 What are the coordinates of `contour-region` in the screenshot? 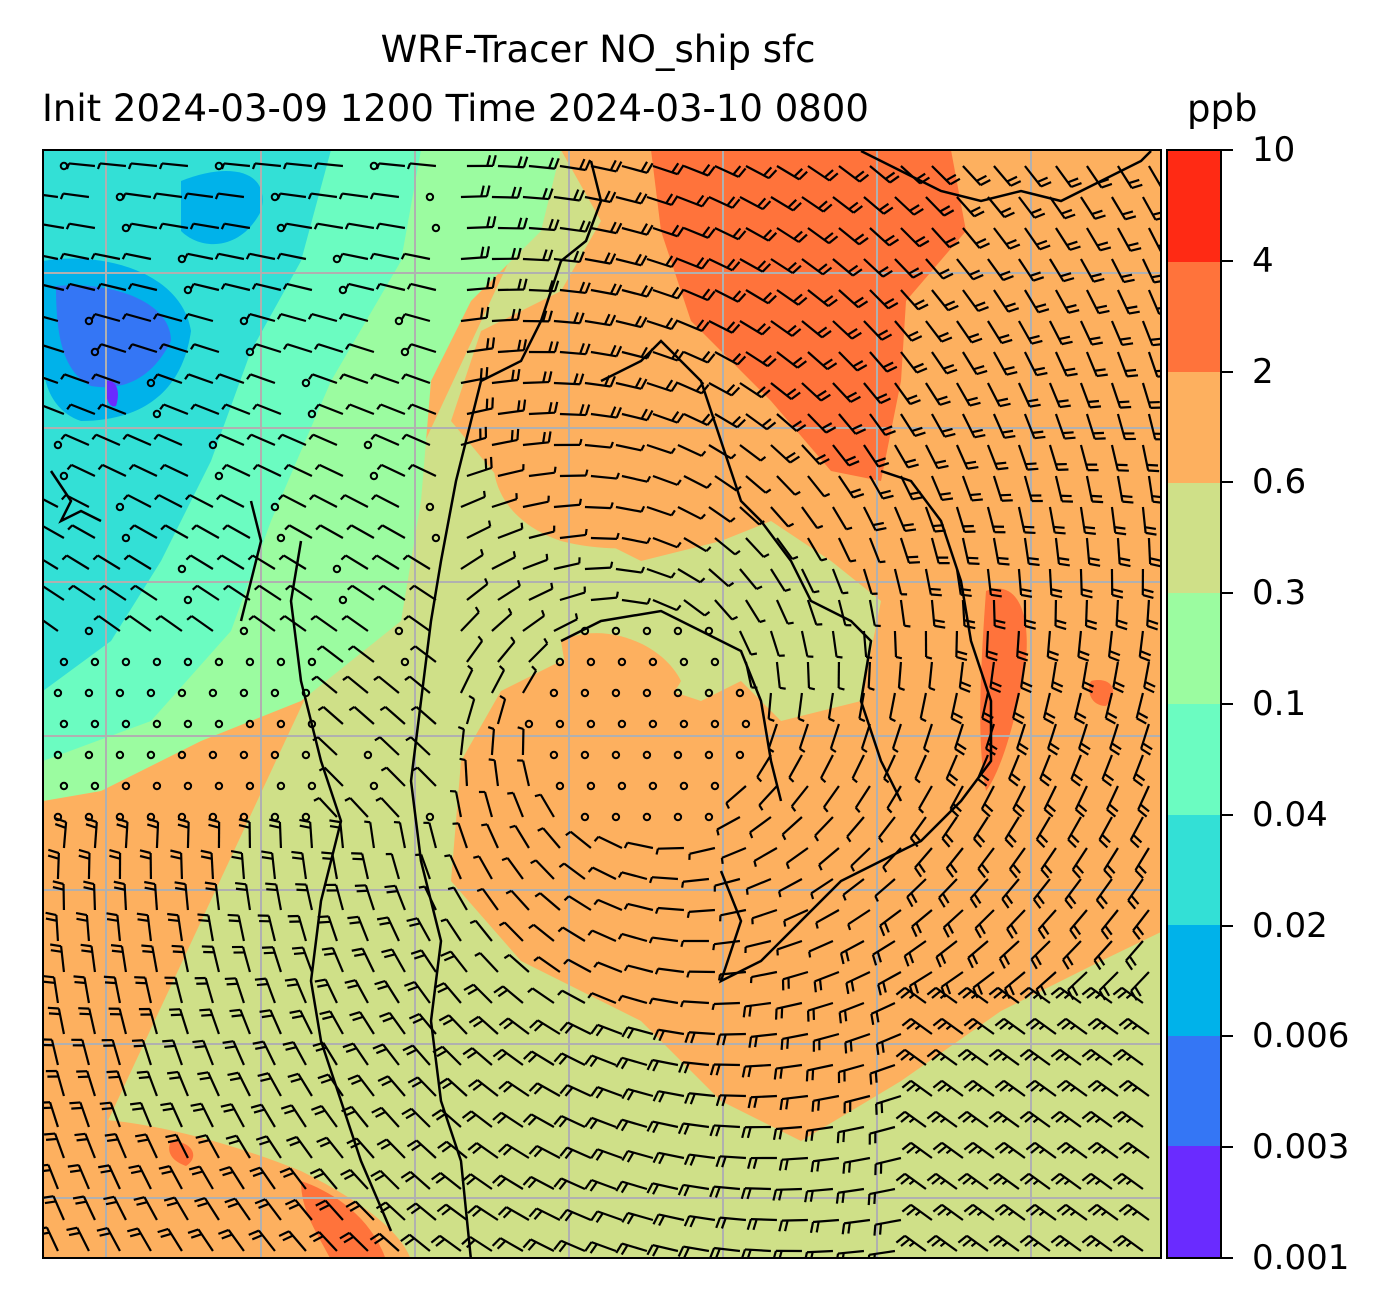 It's located at (599, 482).